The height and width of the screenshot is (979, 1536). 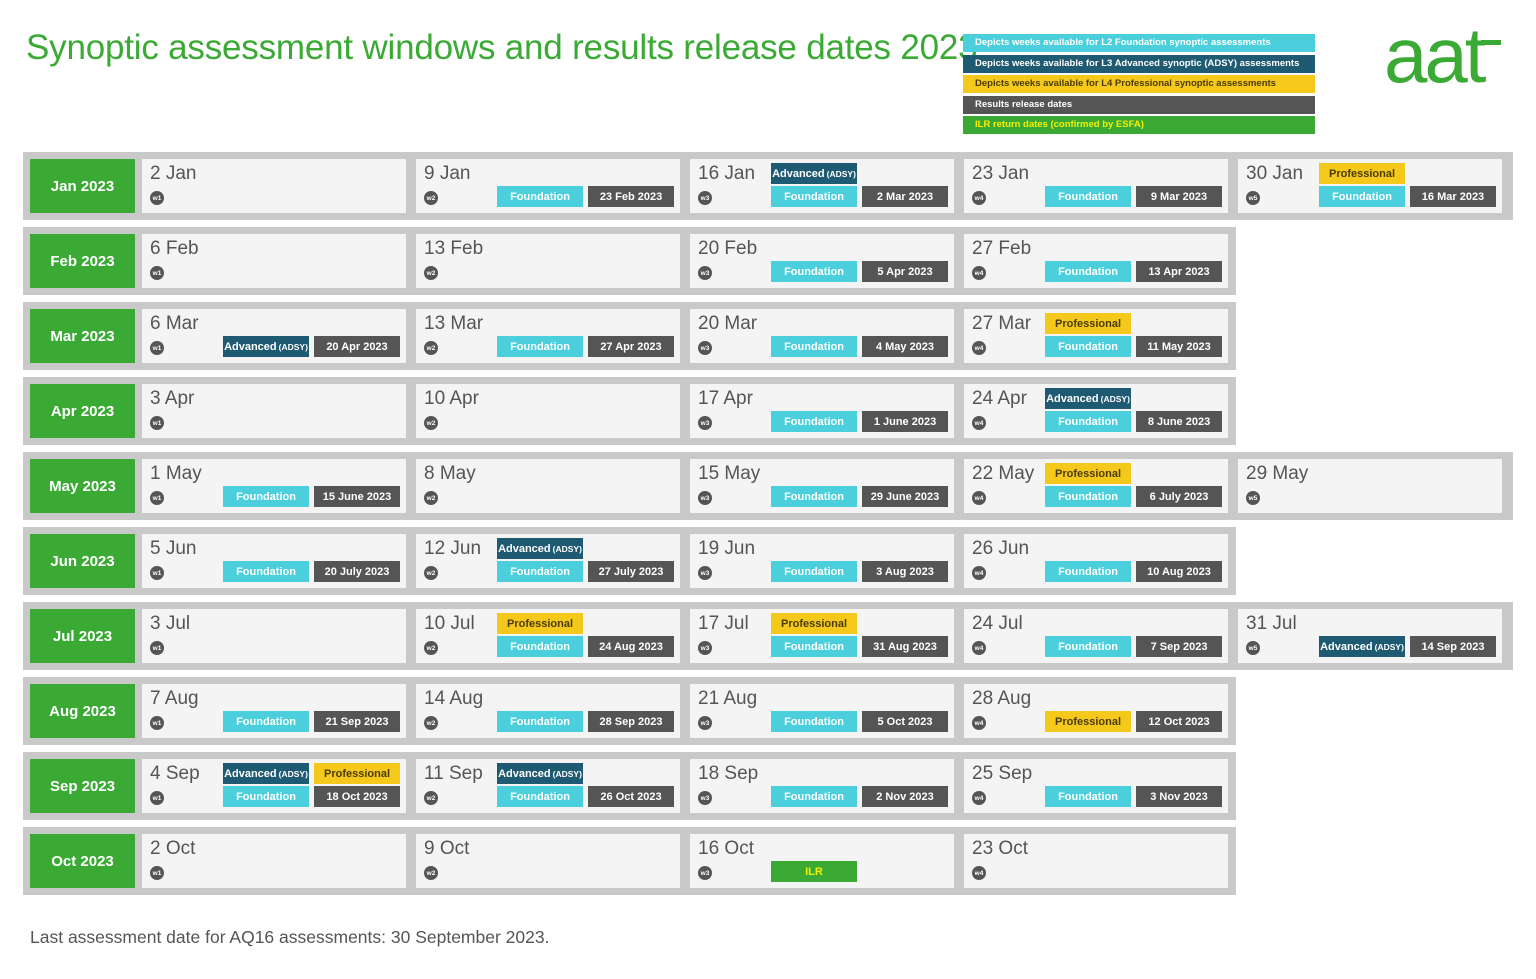 I want to click on week-date: 29 May, so click(x=1277, y=473).